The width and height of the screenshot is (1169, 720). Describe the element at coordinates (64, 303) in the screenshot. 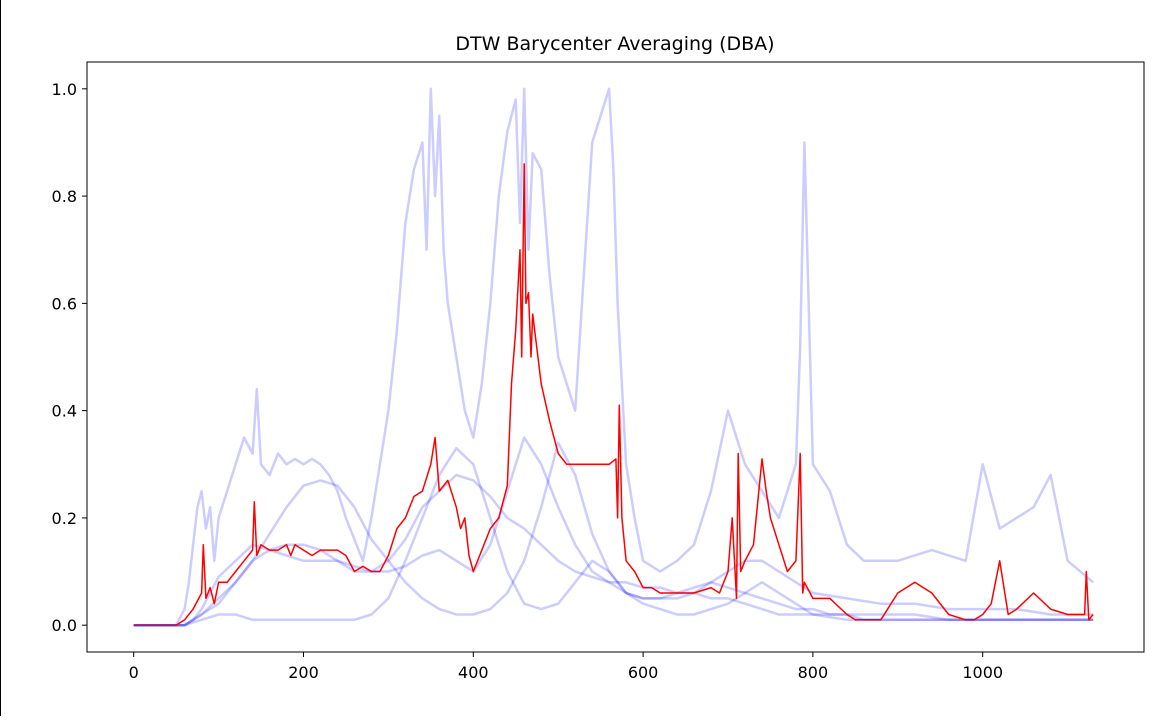

I see `y-tick-label: 0.6` at that location.